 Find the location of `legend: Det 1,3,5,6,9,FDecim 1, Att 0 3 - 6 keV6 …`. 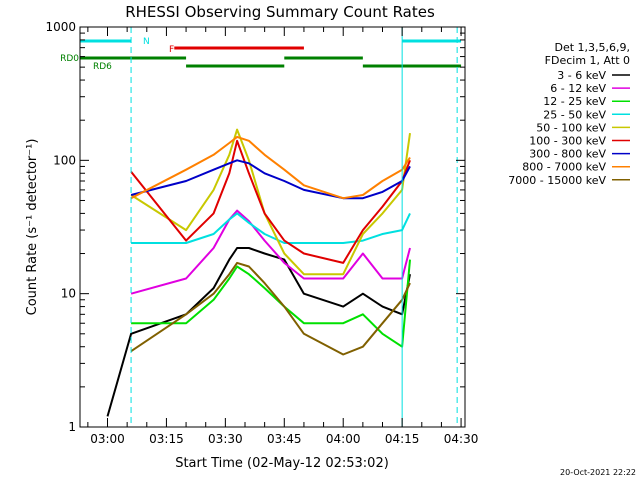

legend: Det 1,3,5,6,9,FDecim 1, Att 0 3 - 6 keV6 … is located at coordinates (569, 114).